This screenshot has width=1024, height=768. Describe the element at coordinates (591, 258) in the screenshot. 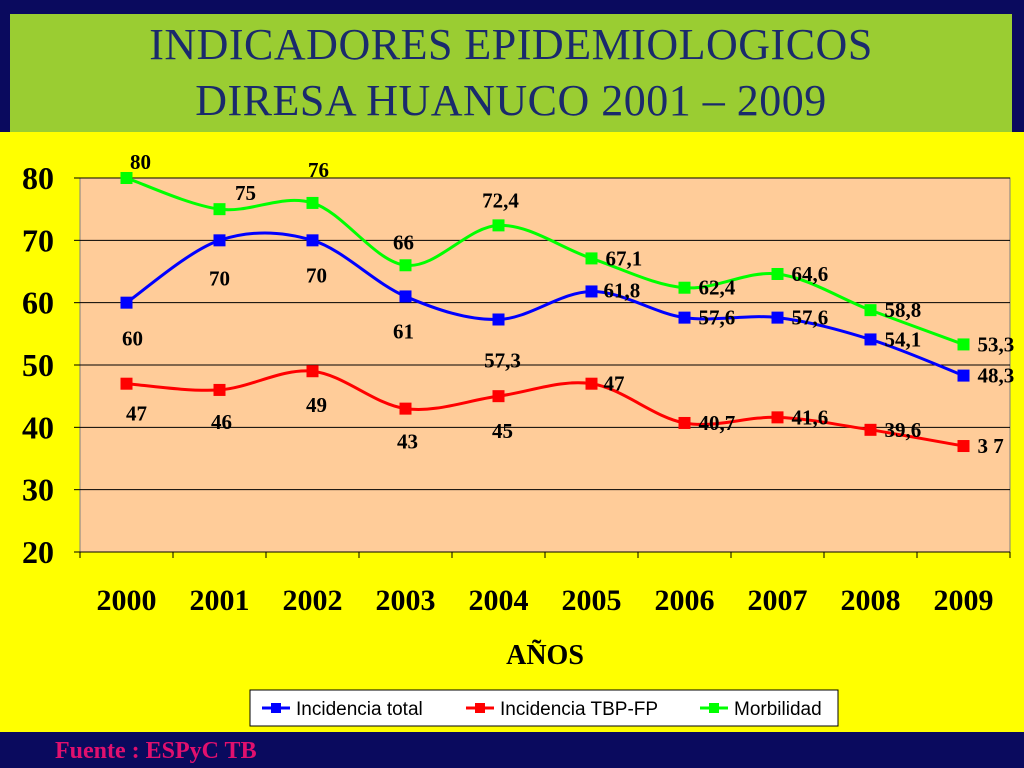

I see `point-morbilidad-2005` at that location.